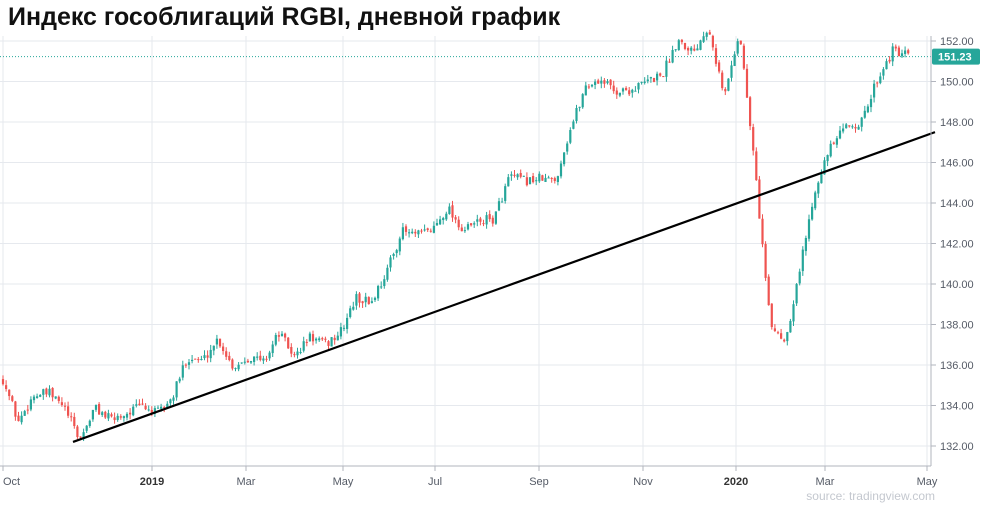 The height and width of the screenshot is (508, 981). I want to click on x-tick-label: Jul, so click(435, 482).